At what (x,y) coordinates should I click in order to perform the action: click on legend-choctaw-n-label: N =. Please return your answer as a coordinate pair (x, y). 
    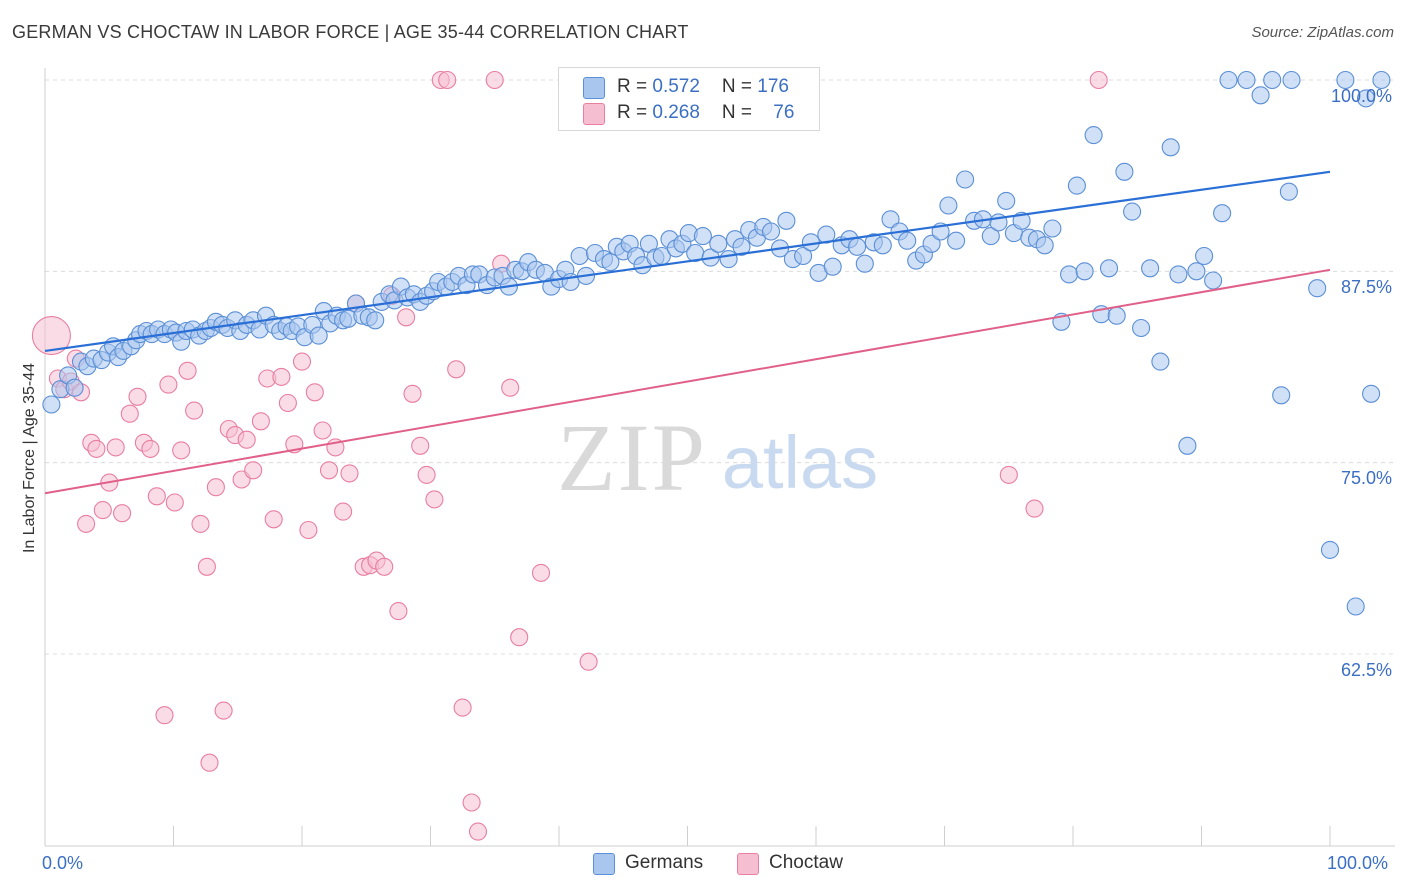
    Looking at the image, I should click on (739, 112).